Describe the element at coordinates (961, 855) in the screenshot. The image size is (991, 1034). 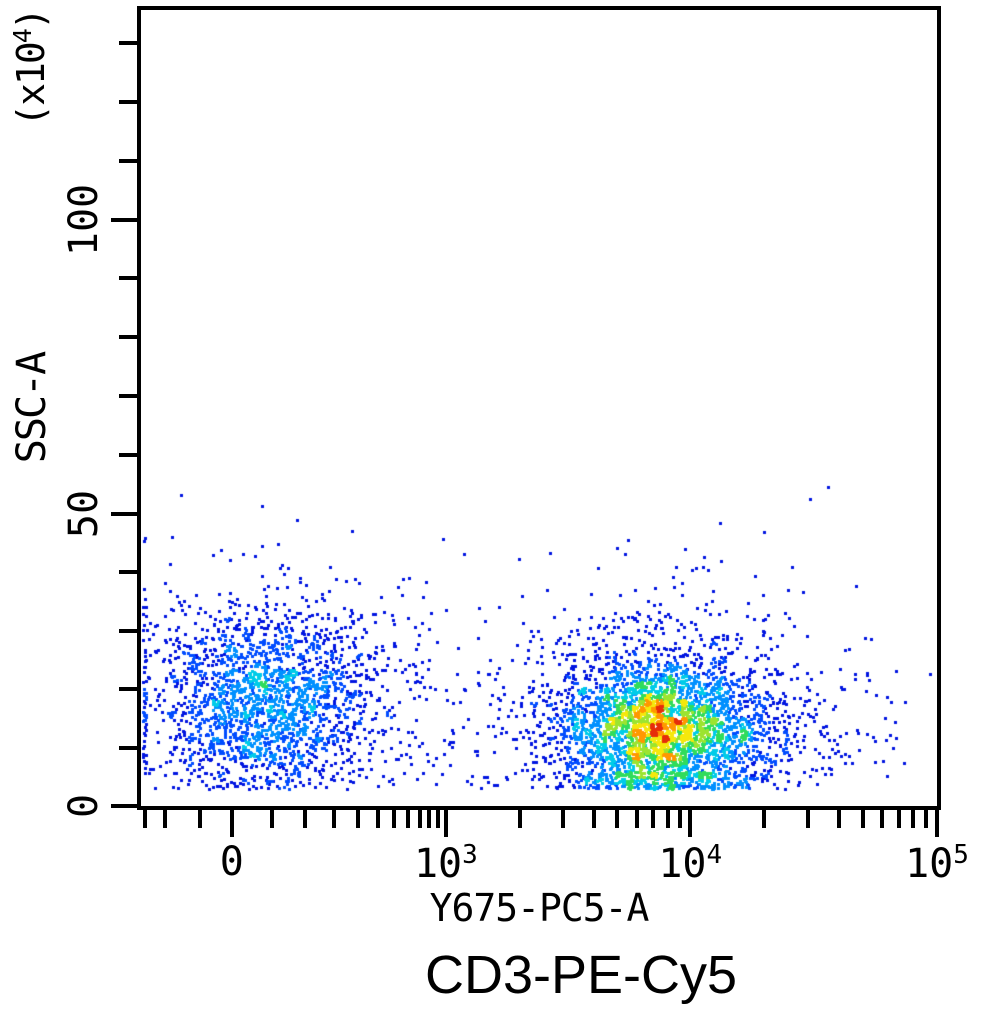
I see `x-axis-tick-label-exponent: 5` at that location.